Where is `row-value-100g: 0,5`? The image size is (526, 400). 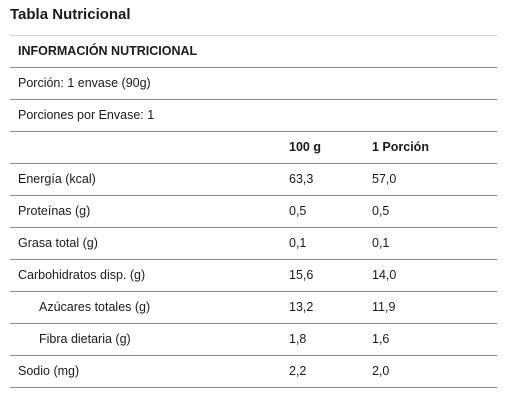
row-value-100g: 0,5 is located at coordinates (298, 211).